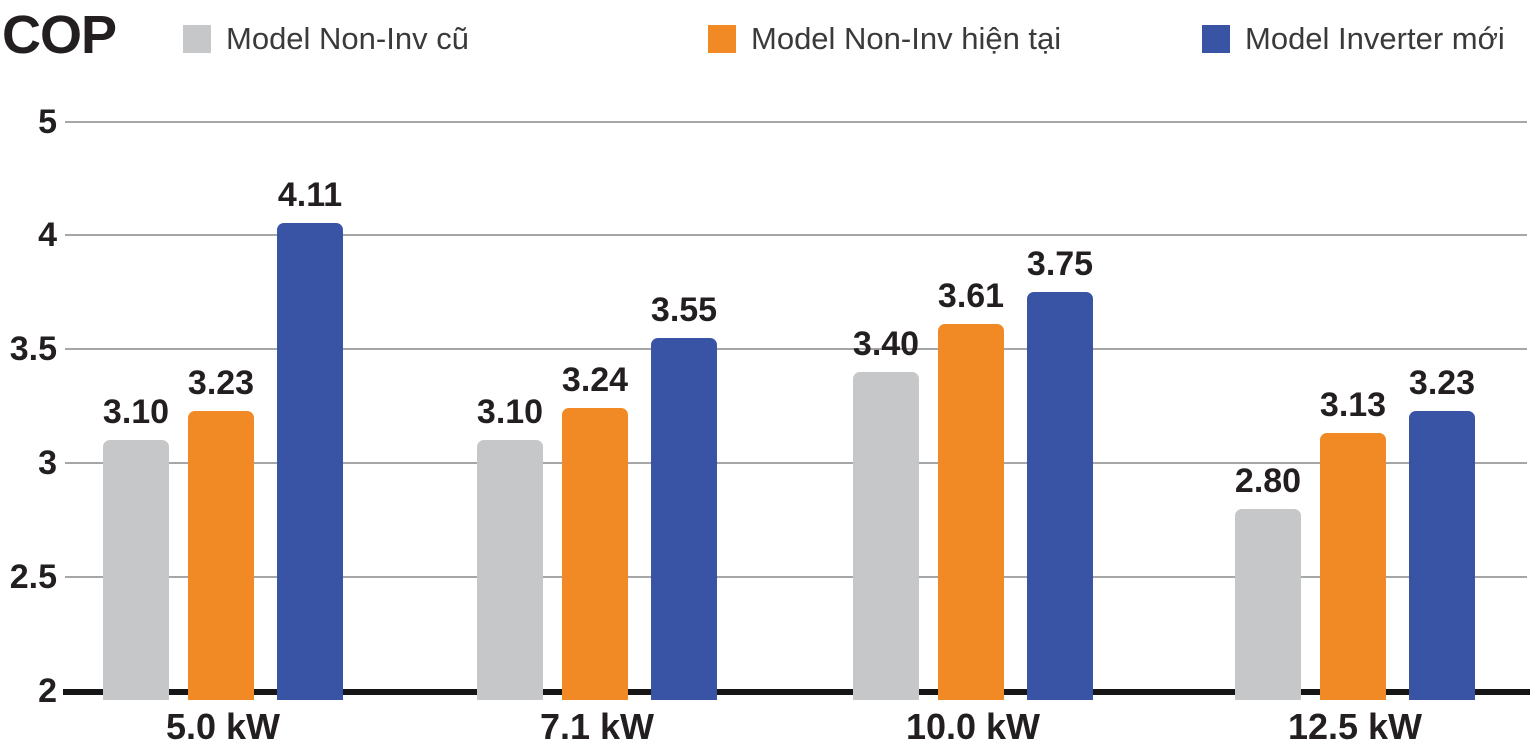 The image size is (1530, 750). What do you see at coordinates (47, 691) in the screenshot?
I see `y-tick-label: 2` at bounding box center [47, 691].